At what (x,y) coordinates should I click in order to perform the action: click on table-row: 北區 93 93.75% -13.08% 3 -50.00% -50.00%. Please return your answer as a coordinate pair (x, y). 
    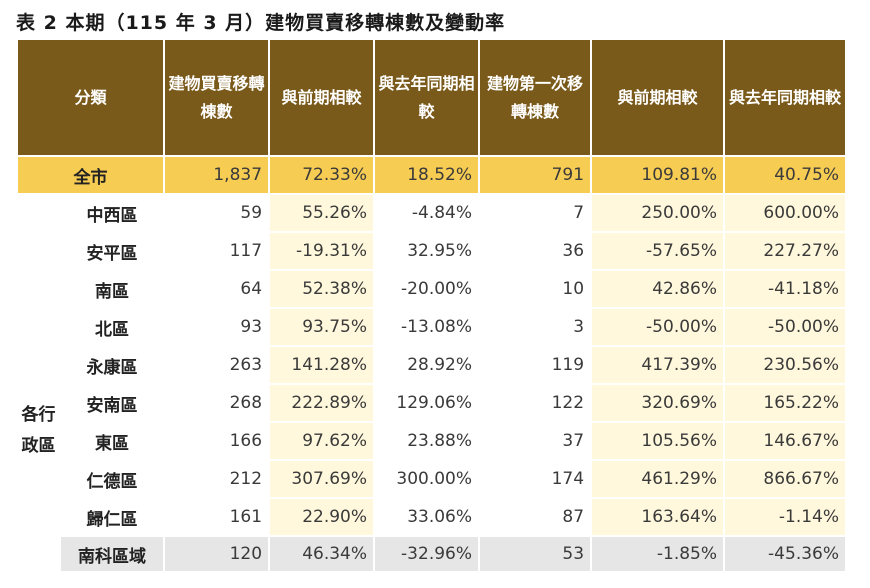
    Looking at the image, I should click on (432, 327).